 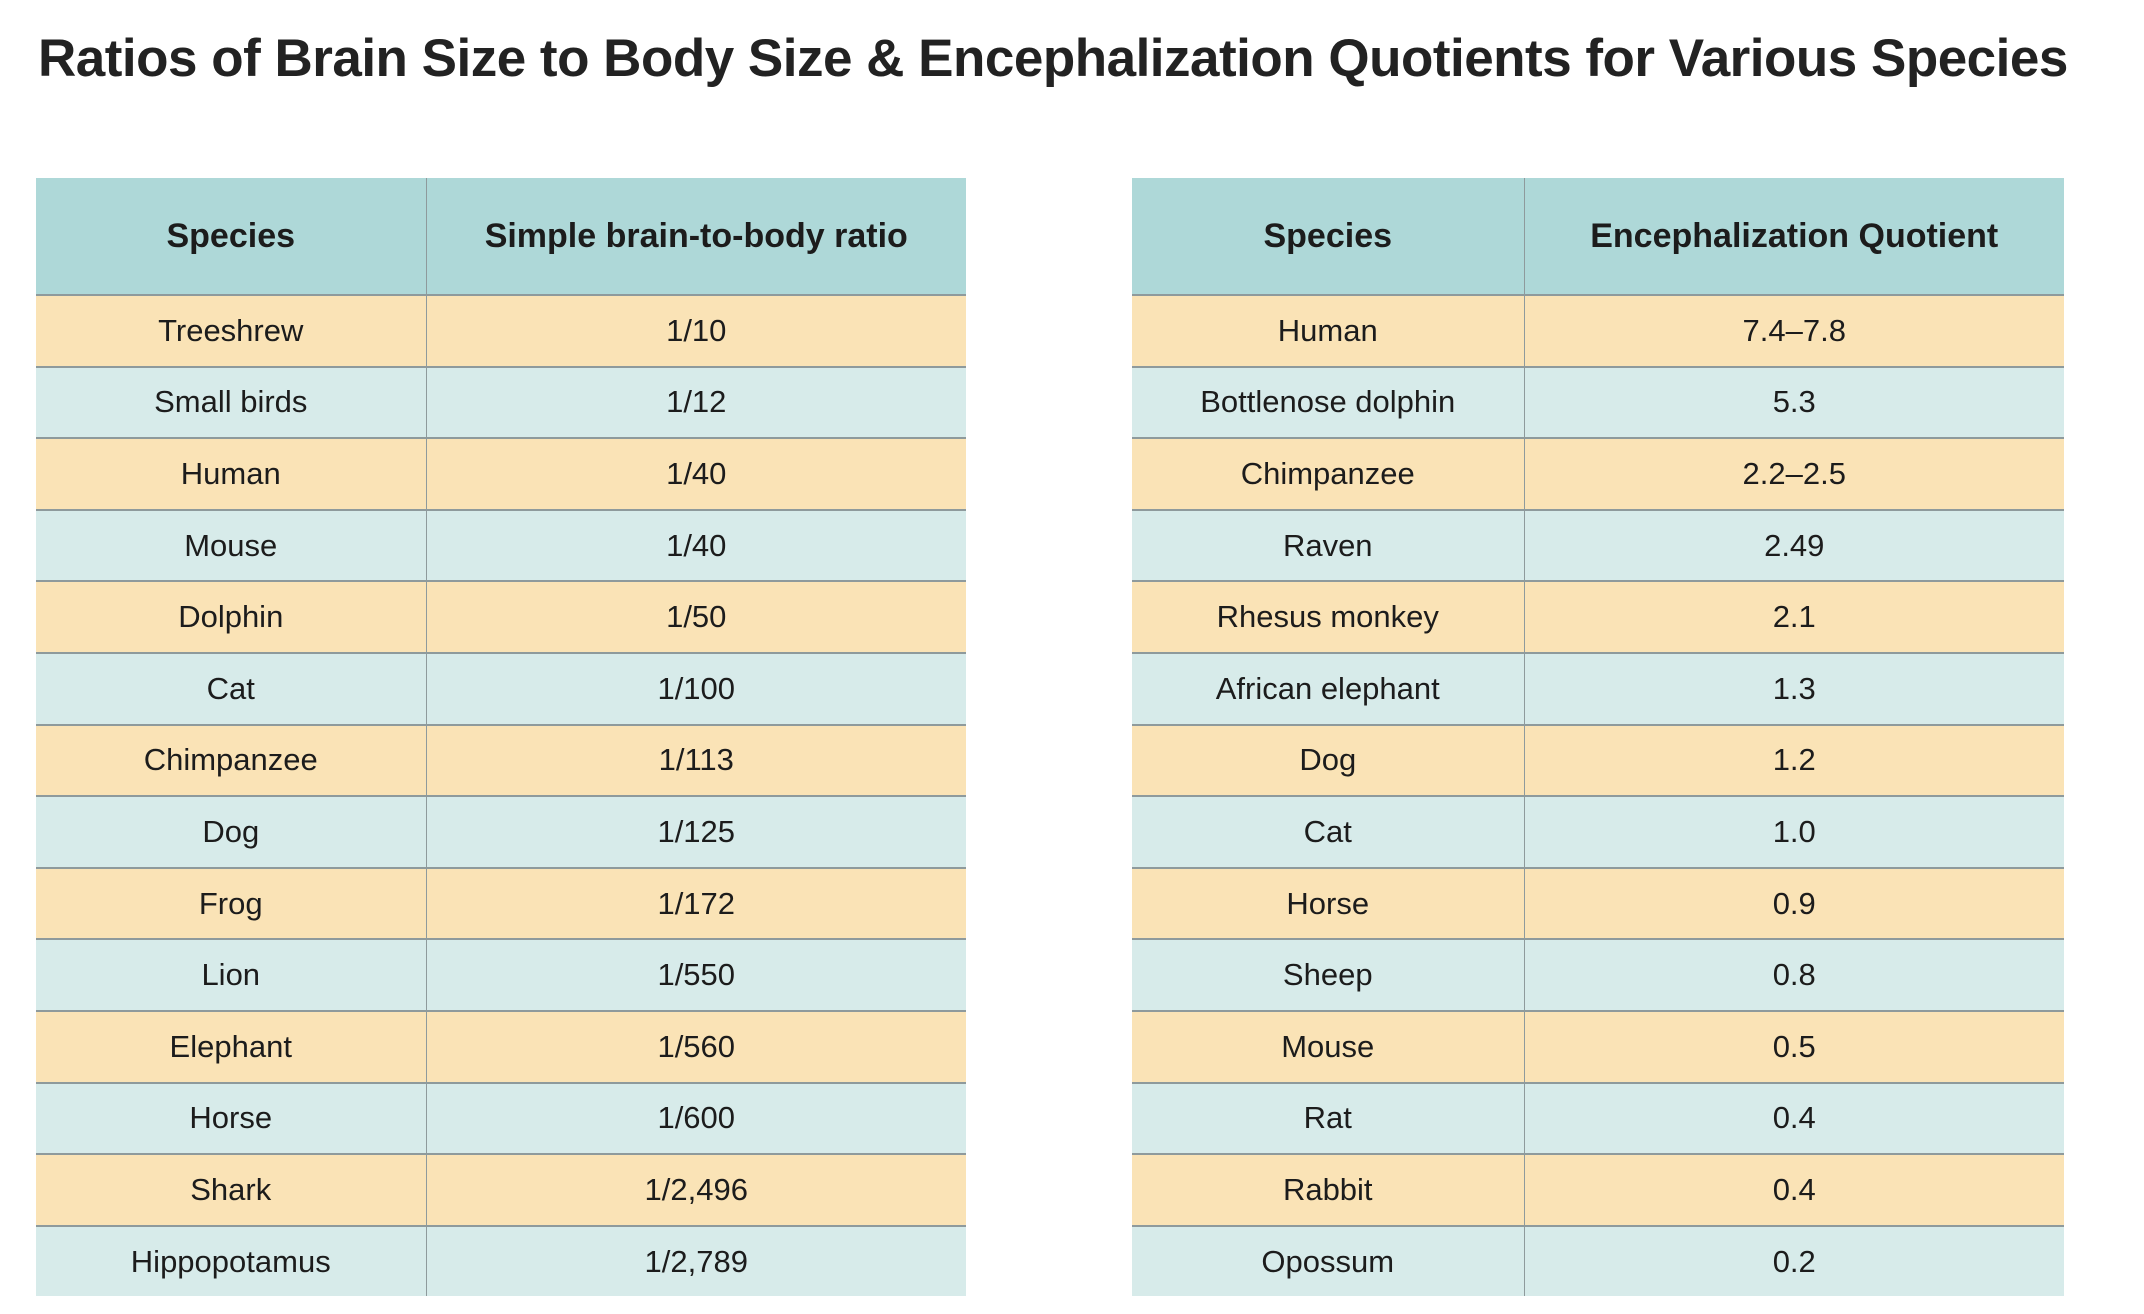 What do you see at coordinates (231, 1260) in the screenshot?
I see `species-cell: Hippopotamus` at bounding box center [231, 1260].